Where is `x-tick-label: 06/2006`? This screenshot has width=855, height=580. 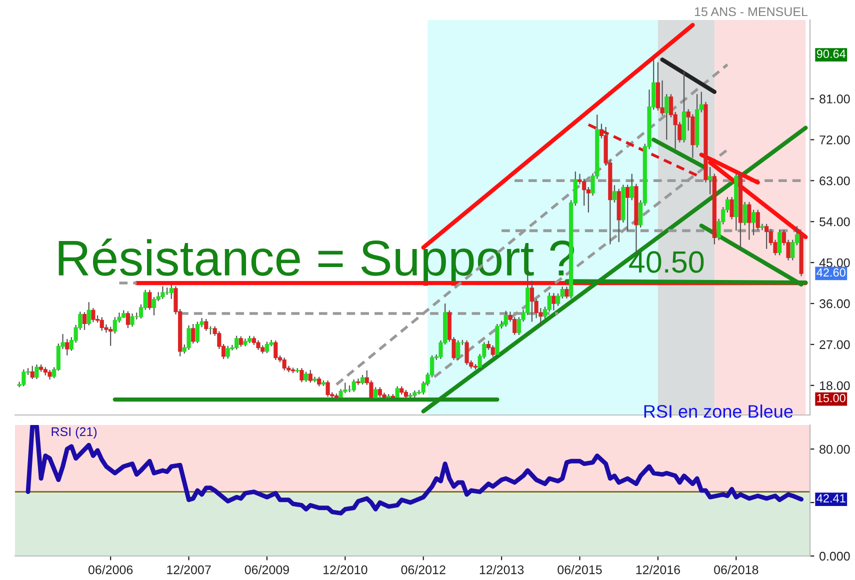 x-tick-label: 06/2006 is located at coordinates (110, 569).